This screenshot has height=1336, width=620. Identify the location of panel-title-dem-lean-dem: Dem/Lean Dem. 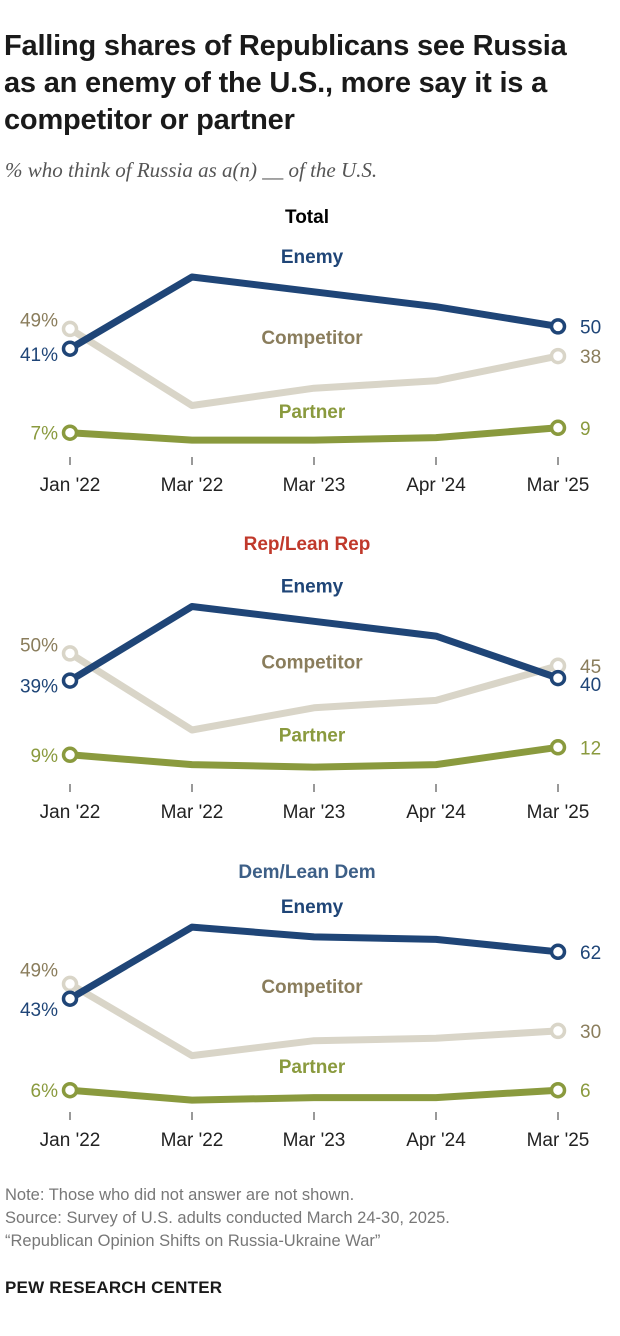
(306, 872).